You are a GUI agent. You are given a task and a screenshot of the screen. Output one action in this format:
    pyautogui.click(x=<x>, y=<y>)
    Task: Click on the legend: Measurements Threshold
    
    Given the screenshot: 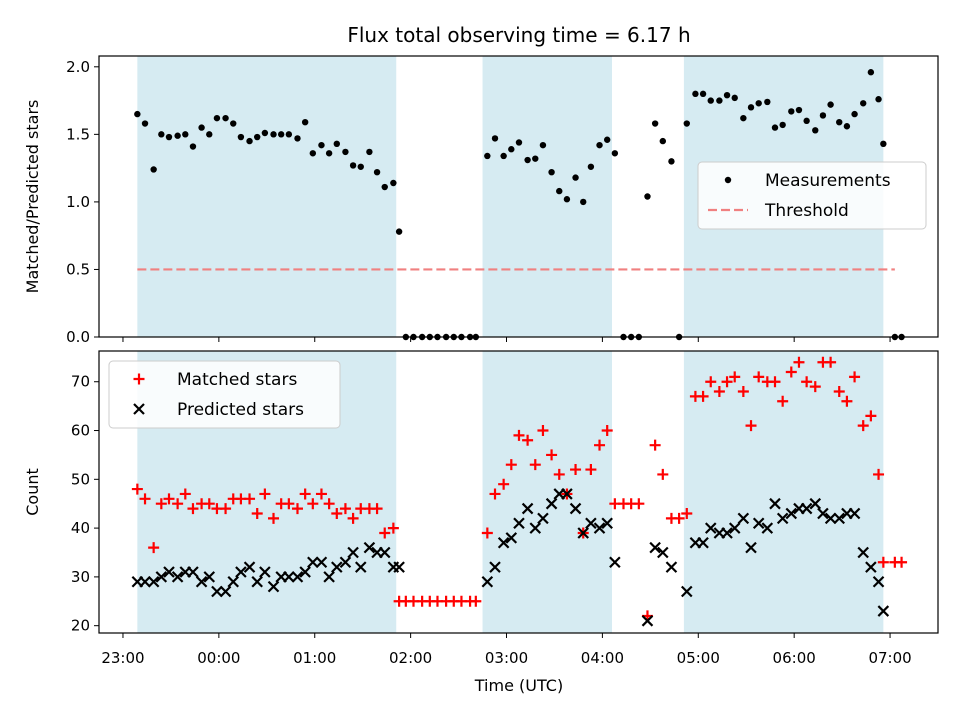 What is the action you would take?
    pyautogui.click(x=812, y=195)
    